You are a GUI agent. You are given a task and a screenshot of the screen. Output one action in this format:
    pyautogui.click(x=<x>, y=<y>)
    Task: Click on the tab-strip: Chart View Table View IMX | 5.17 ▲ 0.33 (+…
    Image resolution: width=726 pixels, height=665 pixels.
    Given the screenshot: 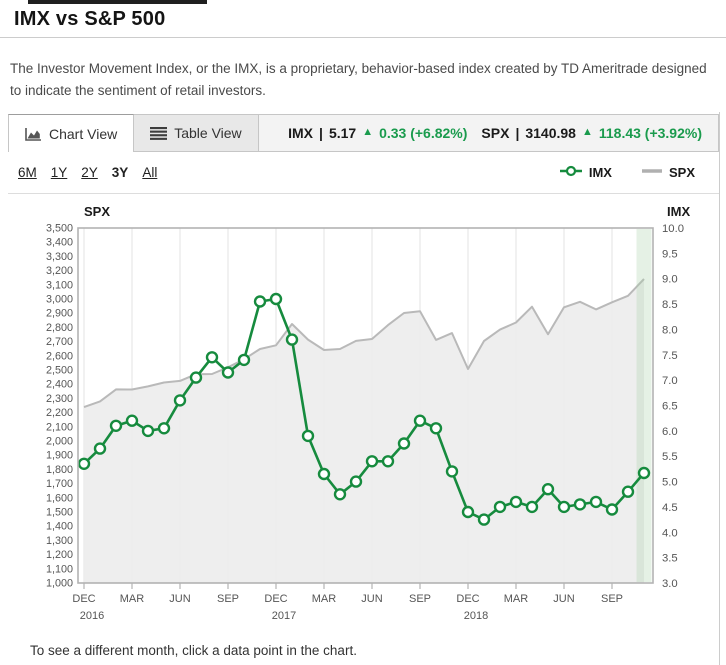 What is the action you would take?
    pyautogui.click(x=363, y=133)
    